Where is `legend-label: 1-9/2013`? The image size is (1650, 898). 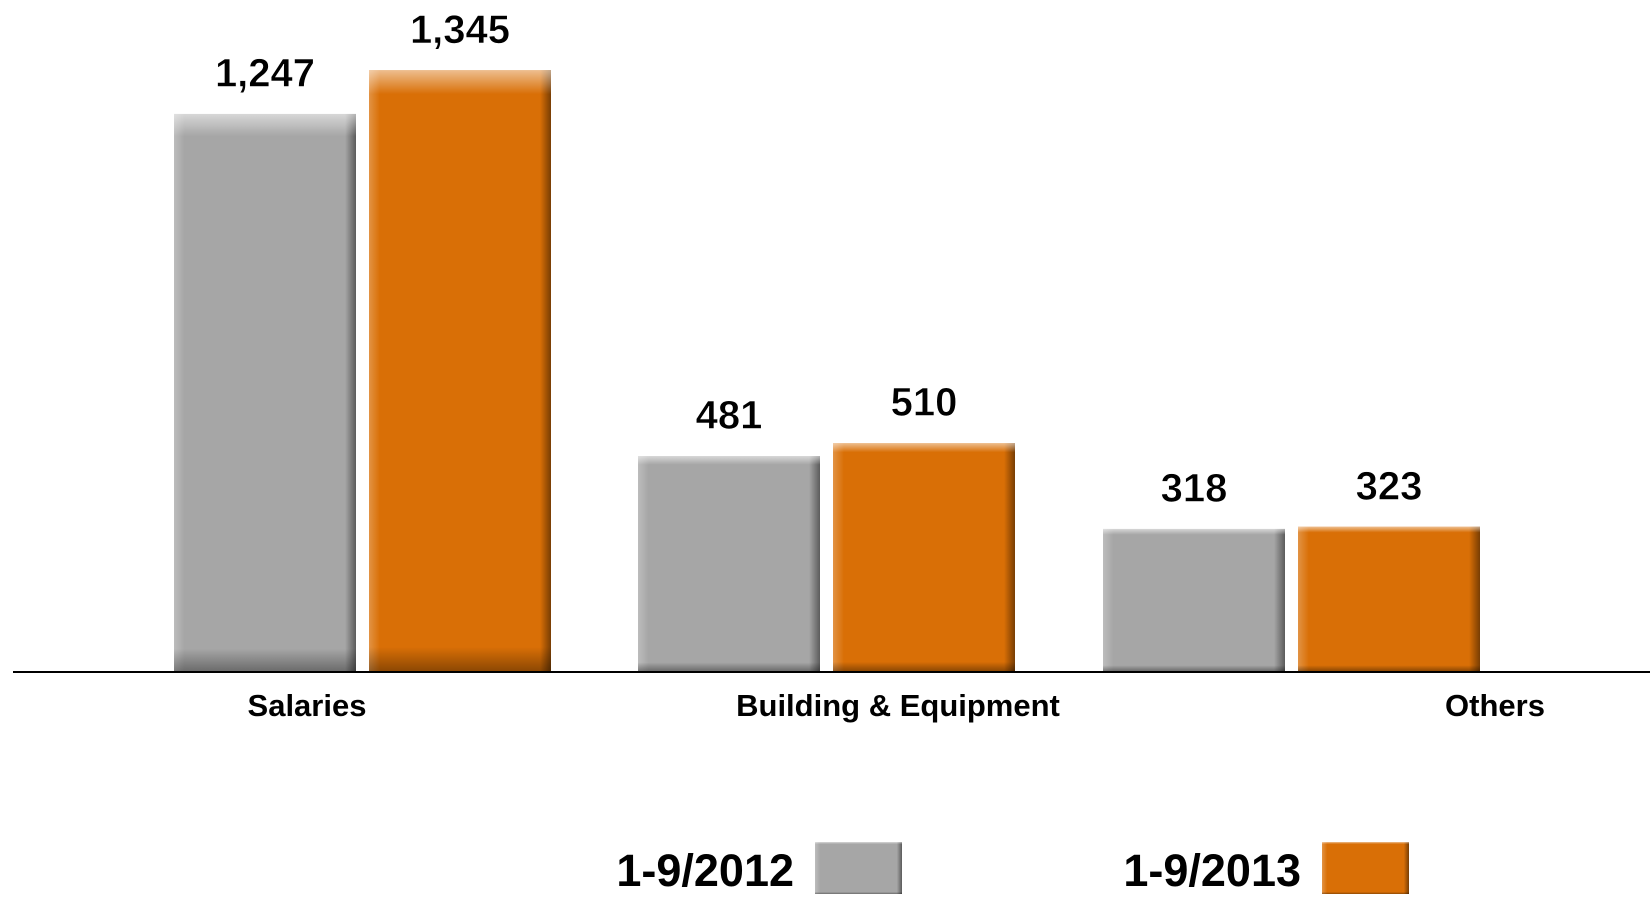
legend-label: 1-9/2013 is located at coordinates (1212, 870).